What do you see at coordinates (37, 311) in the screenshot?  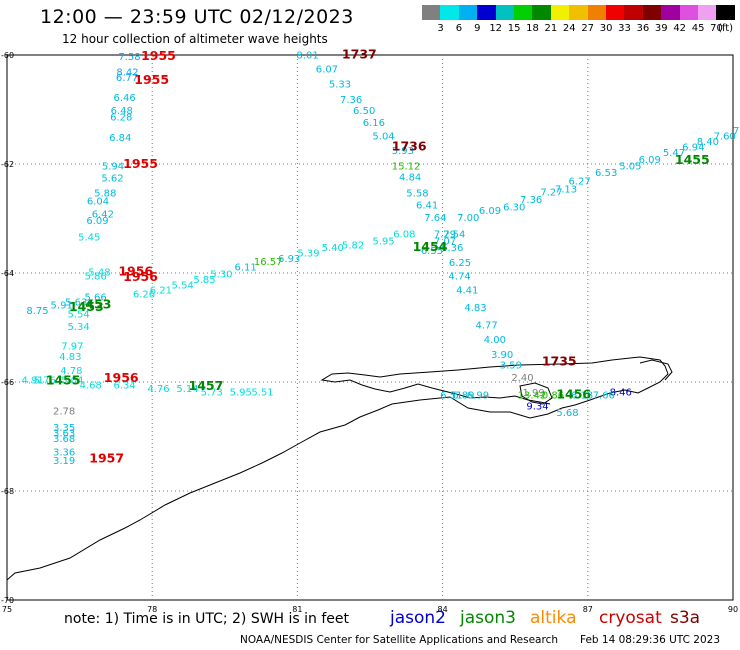 I see `wave-height-label: 8.75` at bounding box center [37, 311].